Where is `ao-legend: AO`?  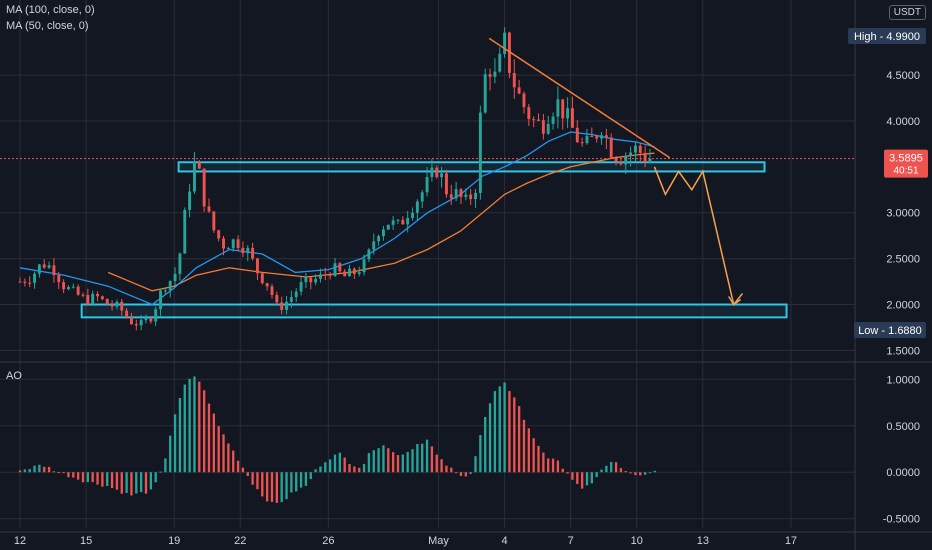
ao-legend: AO is located at coordinates (14, 376).